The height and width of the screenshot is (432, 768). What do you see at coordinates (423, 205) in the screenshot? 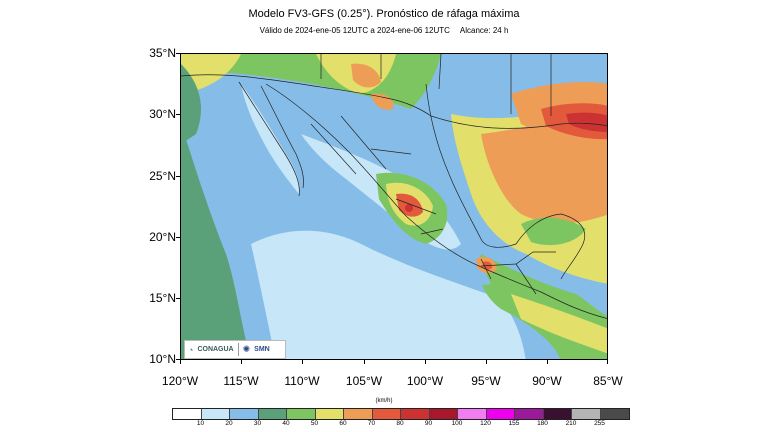
I see `state-borders` at bounding box center [423, 205].